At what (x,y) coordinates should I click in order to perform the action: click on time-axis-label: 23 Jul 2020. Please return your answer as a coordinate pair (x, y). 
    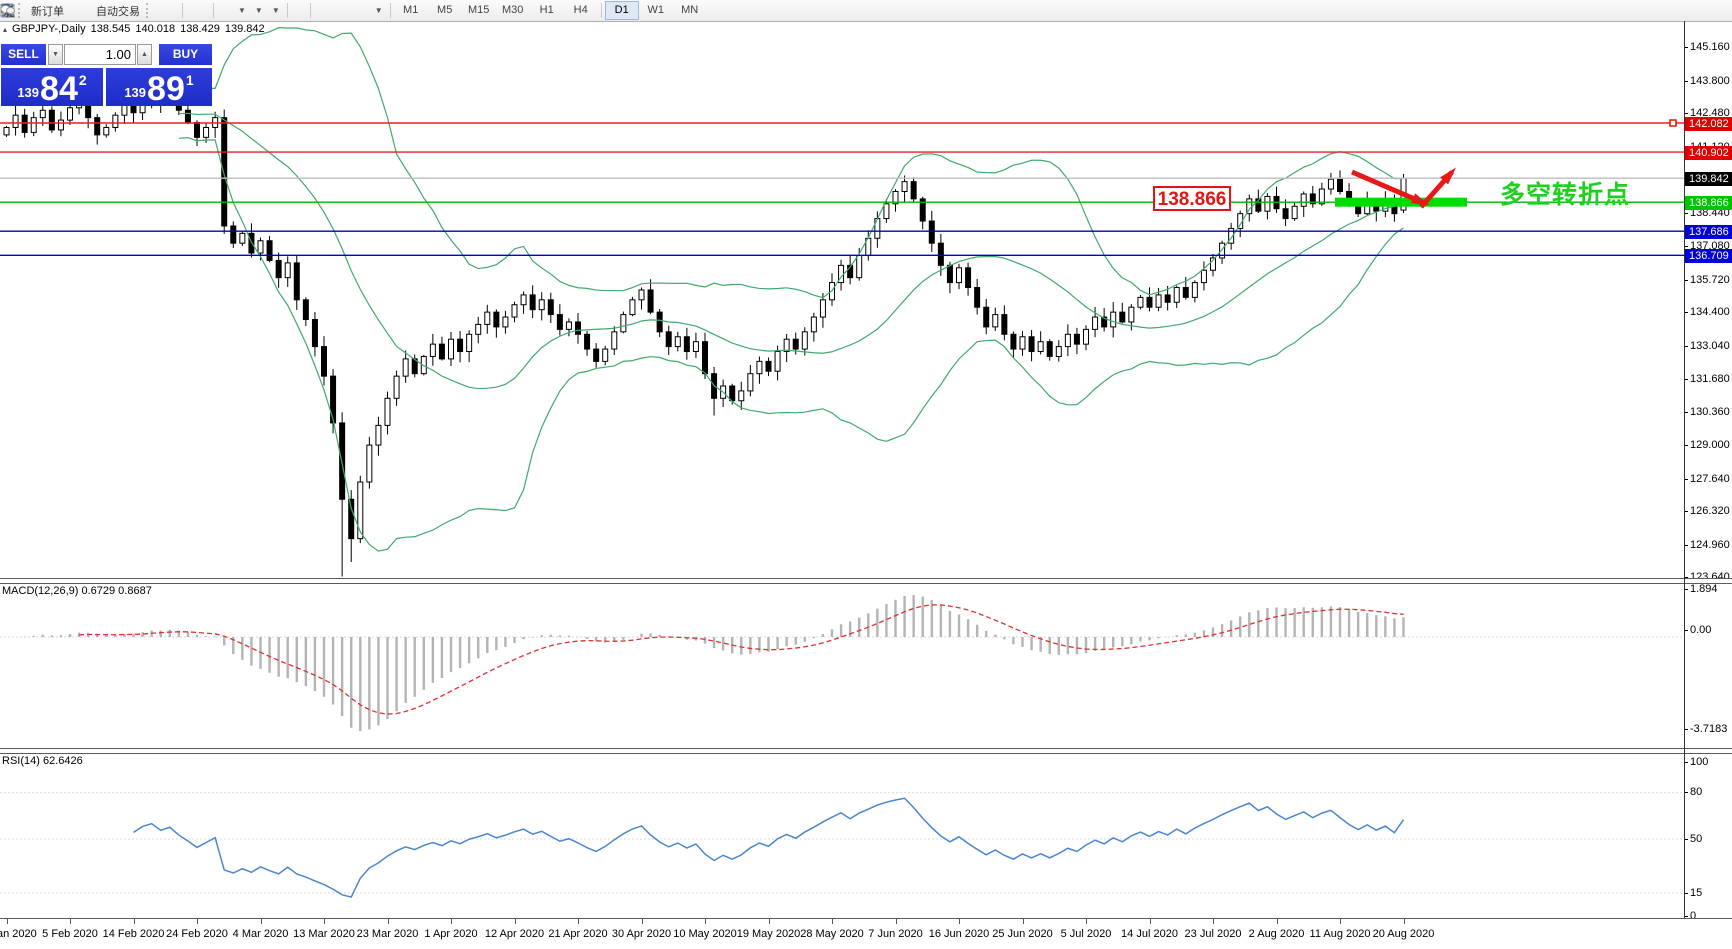
    Looking at the image, I should click on (1213, 934).